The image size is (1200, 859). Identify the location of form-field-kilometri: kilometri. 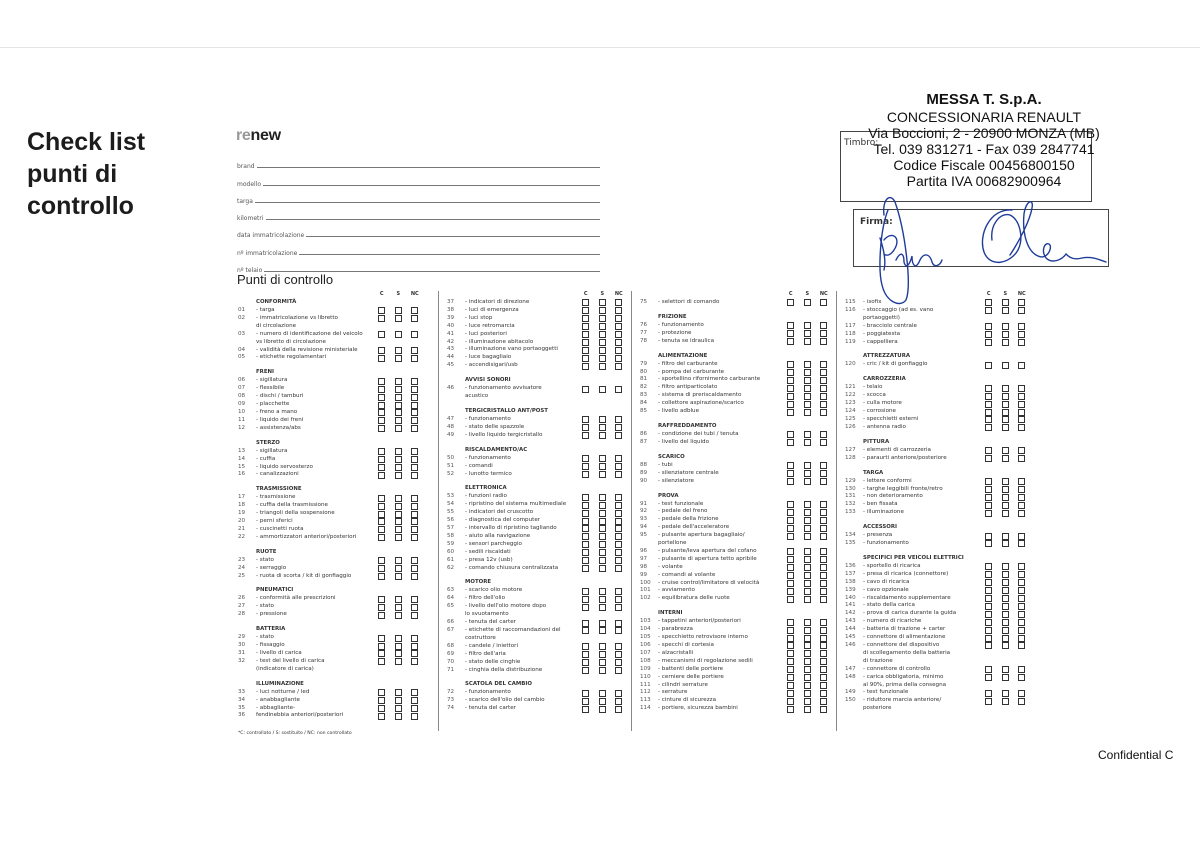
(418, 213).